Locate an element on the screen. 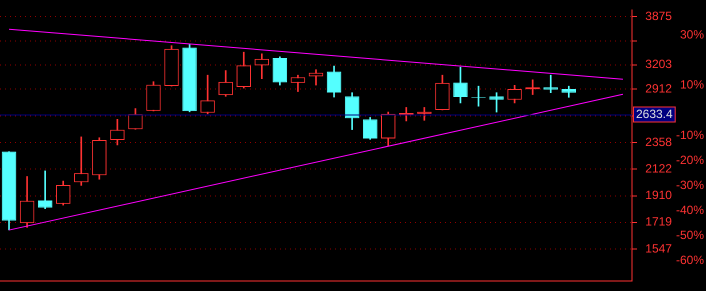 The width and height of the screenshot is (706, 291). y-tick-label: 2912 is located at coordinates (658, 88).